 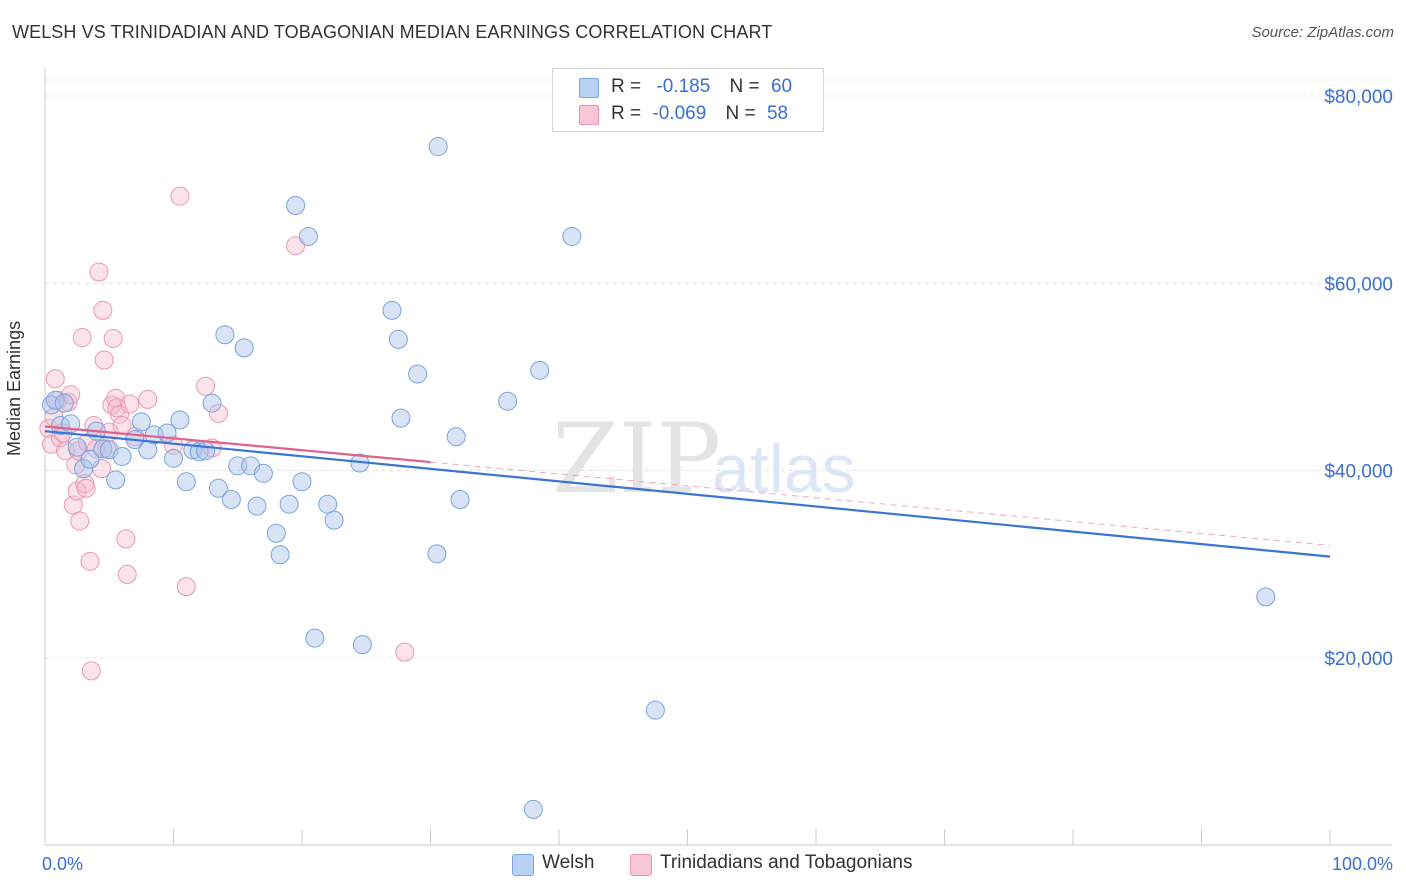 What do you see at coordinates (1358, 659) in the screenshot?
I see `y-tick-label: $20,000` at bounding box center [1358, 659].